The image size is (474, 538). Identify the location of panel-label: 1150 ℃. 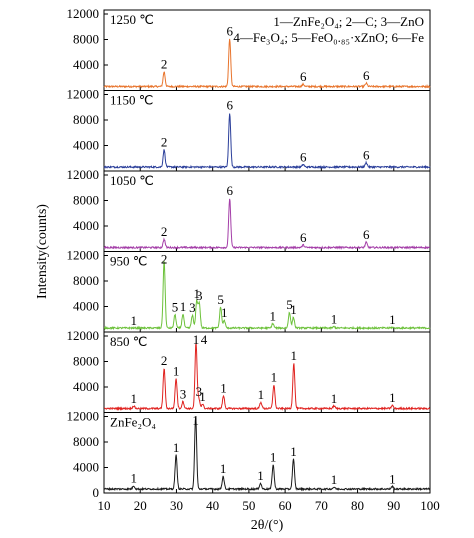
(131, 100).